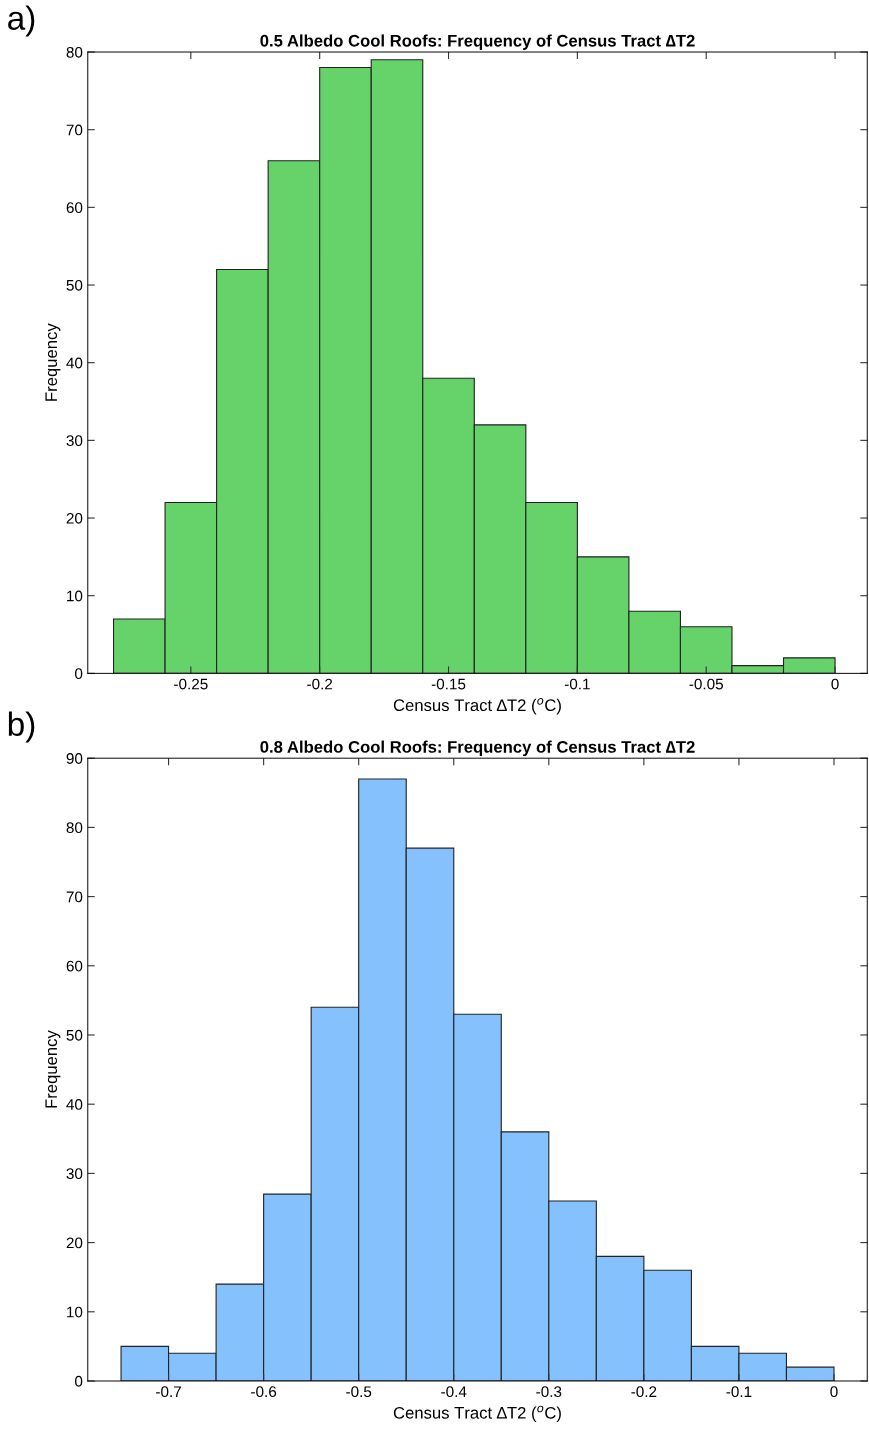 The height and width of the screenshot is (1445, 869). Describe the element at coordinates (477, 42) in the screenshot. I see `chart-title: 0.5 Albedo Cool Roofs: Frequency of Census Tract ∆T2` at that location.